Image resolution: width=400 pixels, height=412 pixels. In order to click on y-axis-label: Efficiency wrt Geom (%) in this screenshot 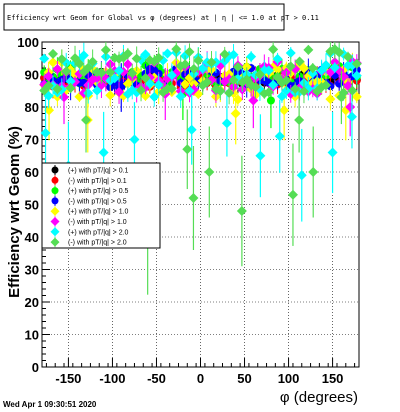, I will do `click(14, 212)`.